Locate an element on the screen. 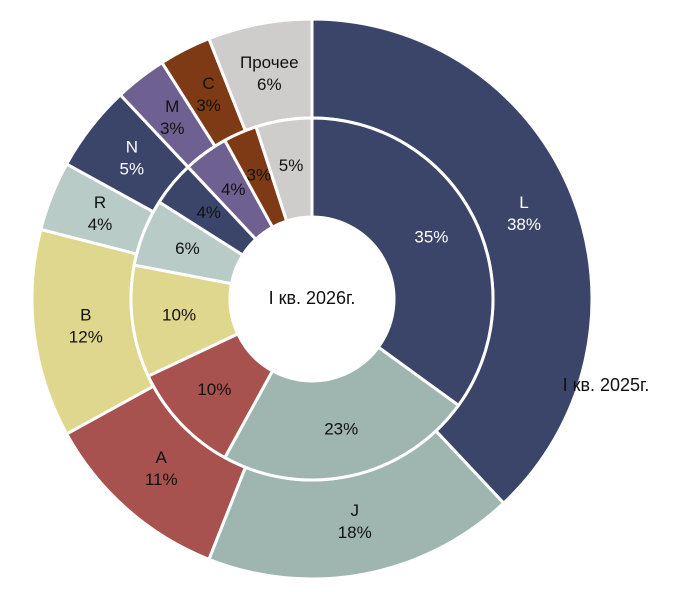  outer-slice-label-1: J 18% is located at coordinates (355, 521).